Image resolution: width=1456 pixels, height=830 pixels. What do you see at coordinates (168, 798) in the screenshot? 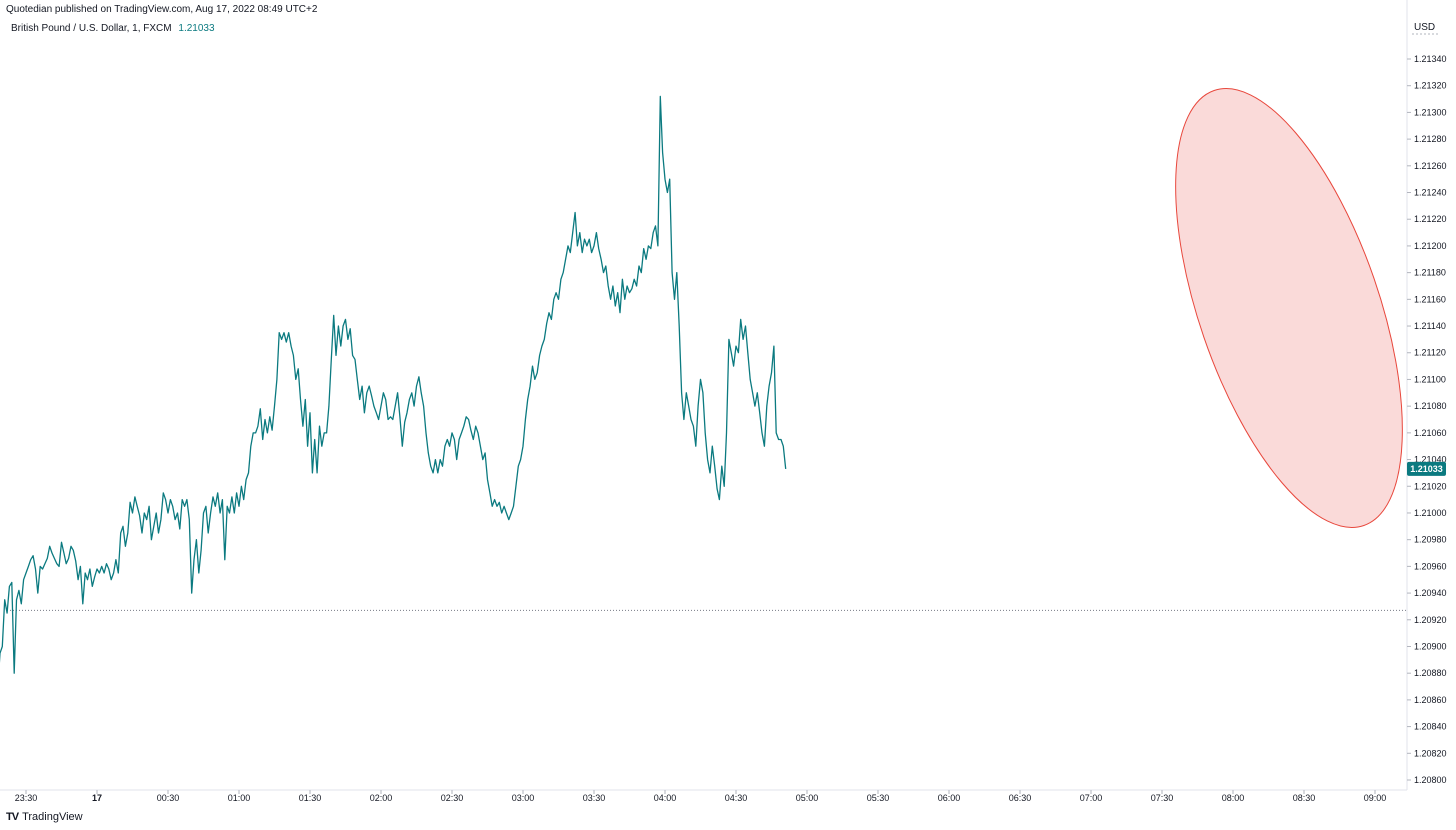
I see `x-tick-label: 00:30` at bounding box center [168, 798].